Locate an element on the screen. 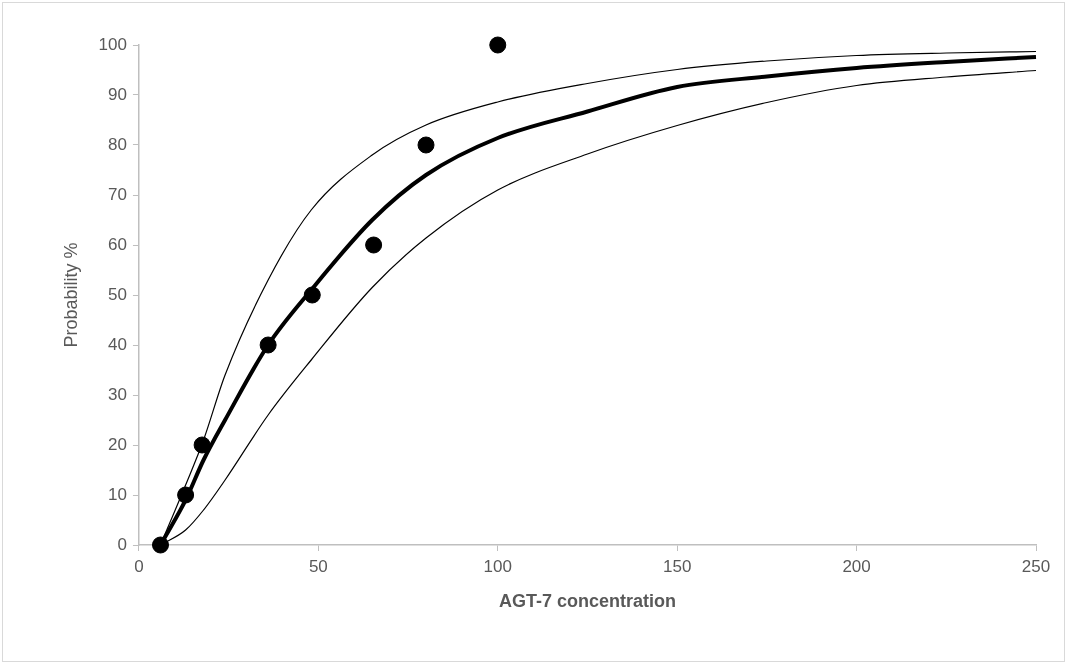  y-axis-title: Probability % is located at coordinates (70, 295).